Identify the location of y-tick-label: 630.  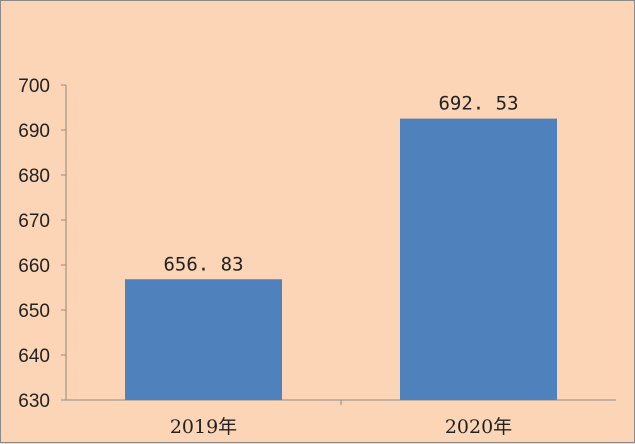
(34, 401).